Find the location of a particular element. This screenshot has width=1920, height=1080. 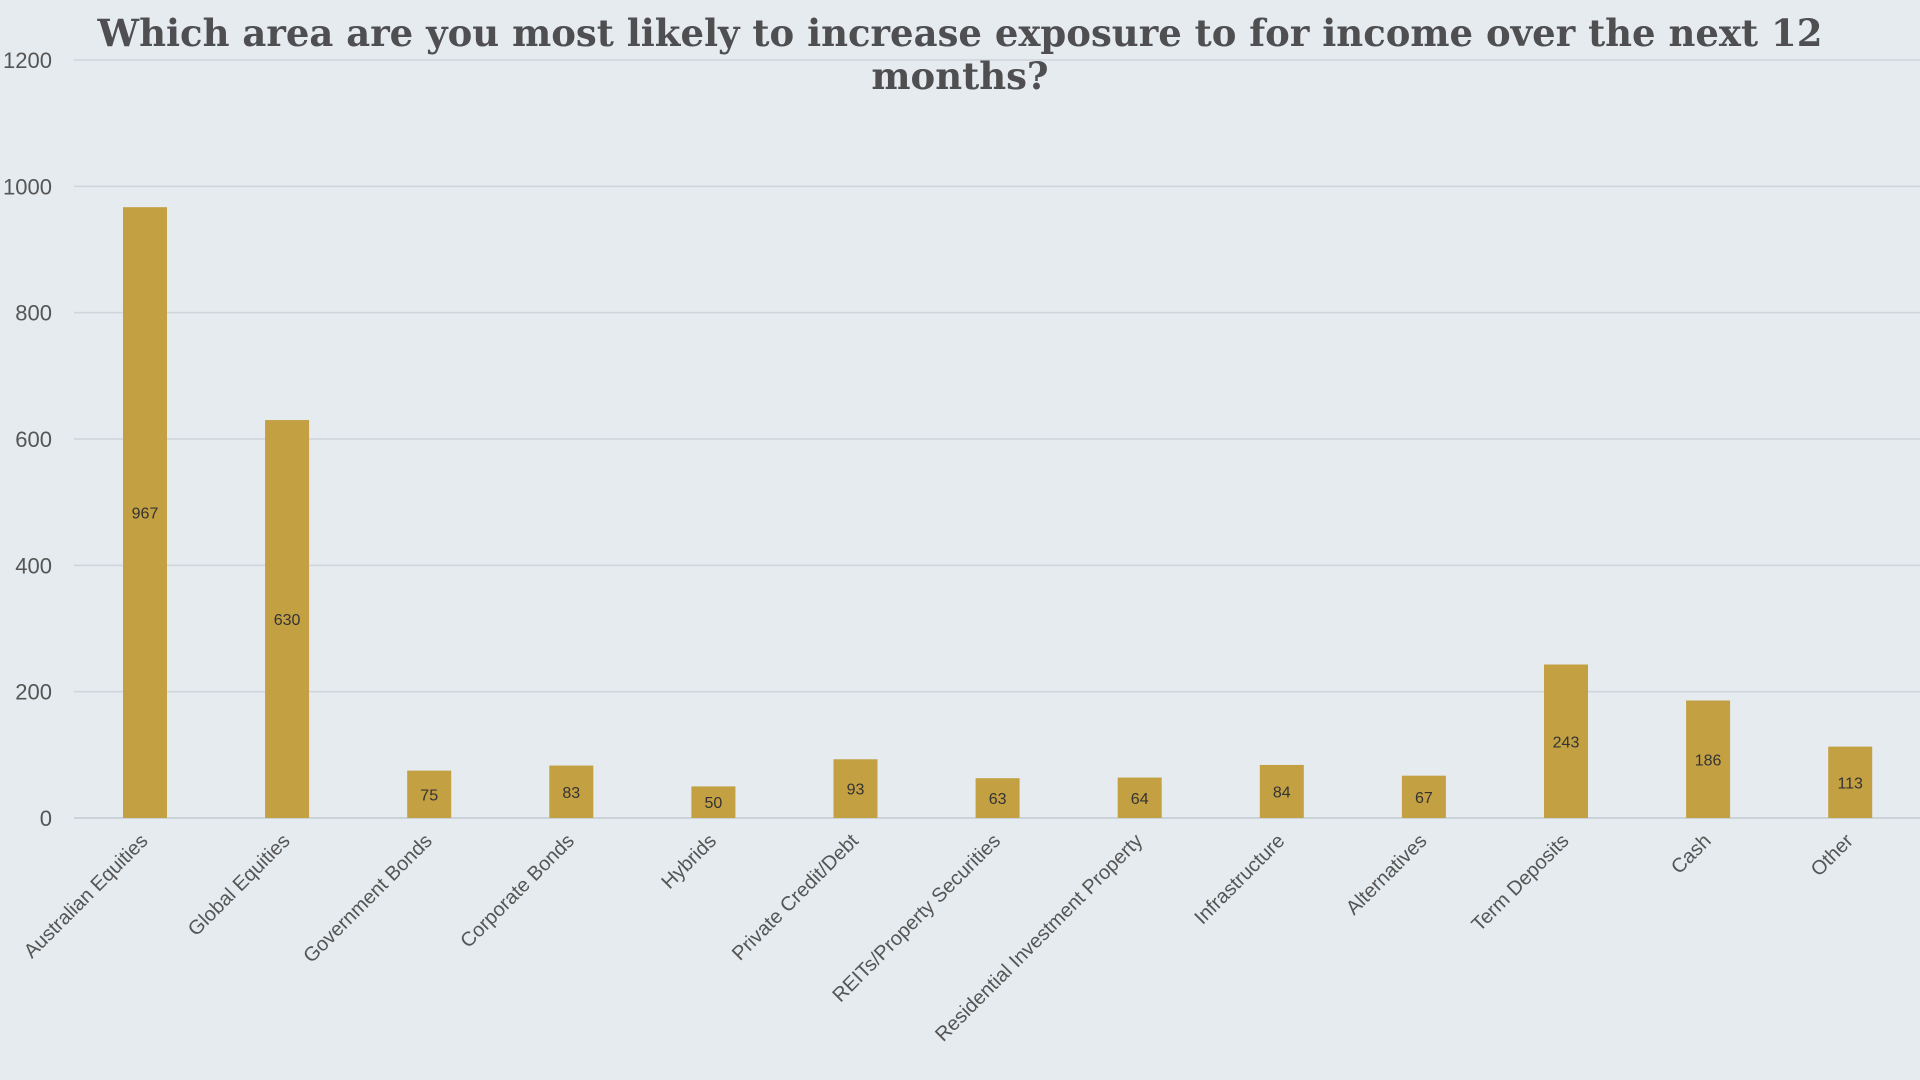

y-tick-label: 400 is located at coordinates (33, 565).